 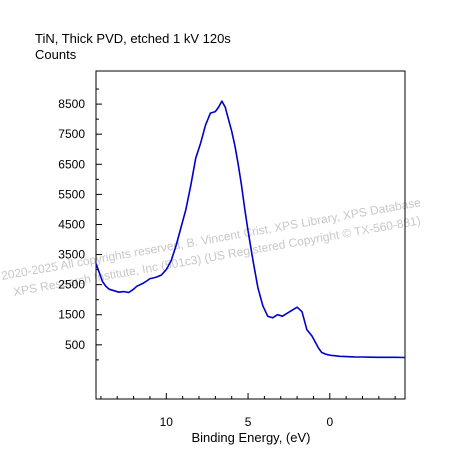 What do you see at coordinates (248, 411) in the screenshot?
I see `x-axis: 10 5 0` at bounding box center [248, 411].